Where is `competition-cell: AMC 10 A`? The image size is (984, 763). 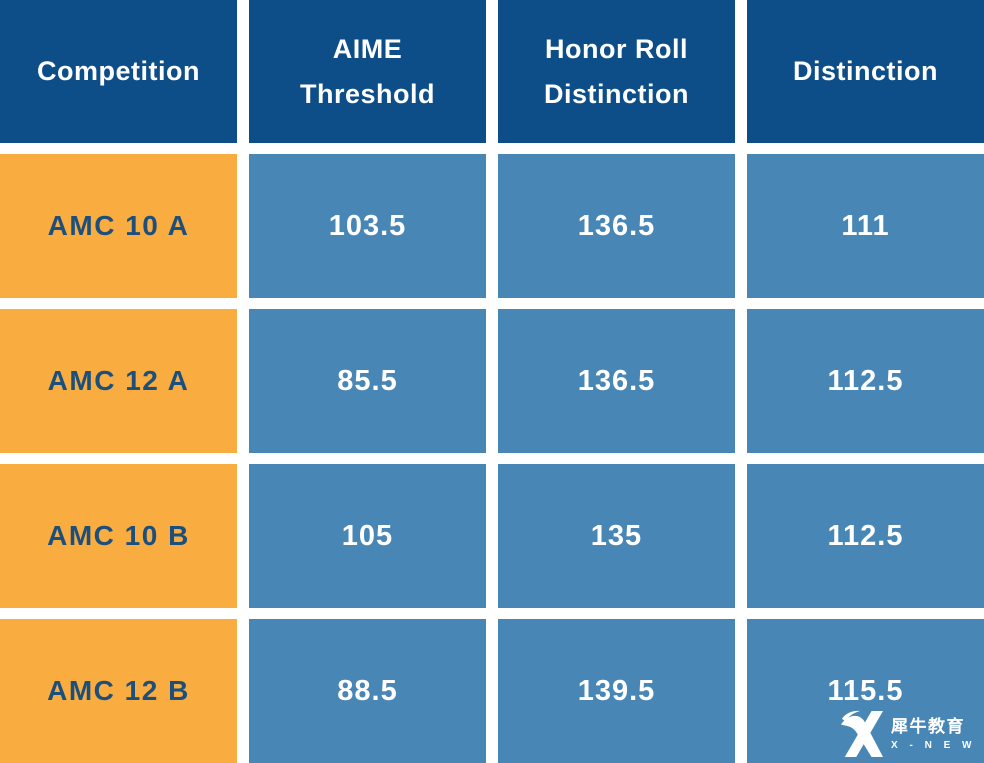 competition-cell: AMC 10 A is located at coordinates (118, 226).